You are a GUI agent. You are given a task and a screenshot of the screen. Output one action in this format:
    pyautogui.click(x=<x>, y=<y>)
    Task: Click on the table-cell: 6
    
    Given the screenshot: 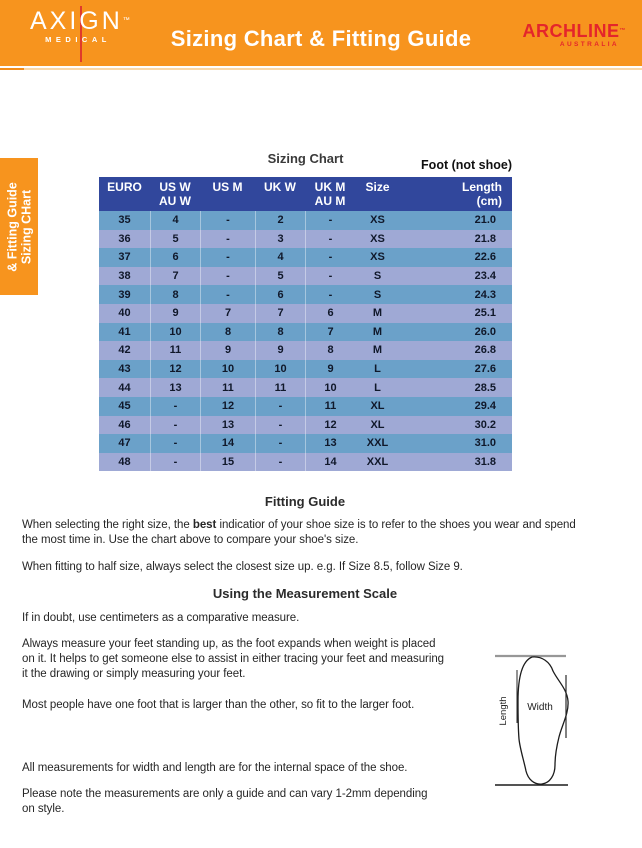 What is the action you would take?
    pyautogui.click(x=330, y=313)
    